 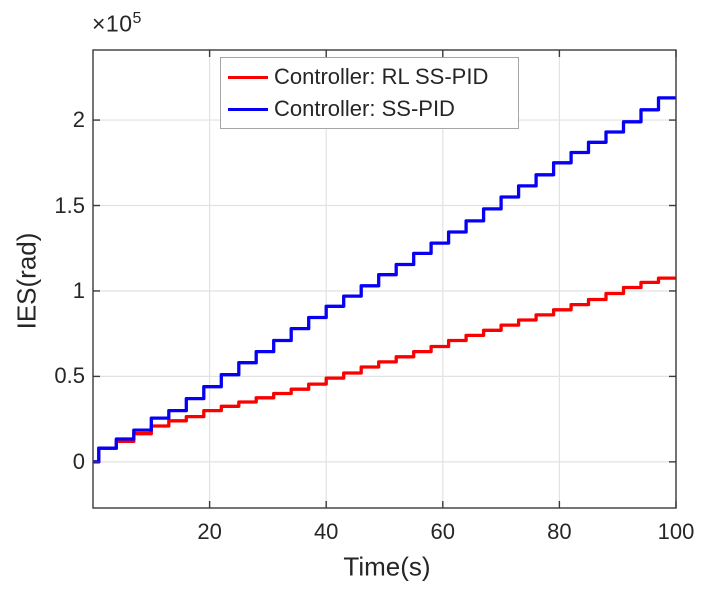 I want to click on legend-entry-rl-ss-pid: Controller: RL SS-PID, so click(x=373, y=77).